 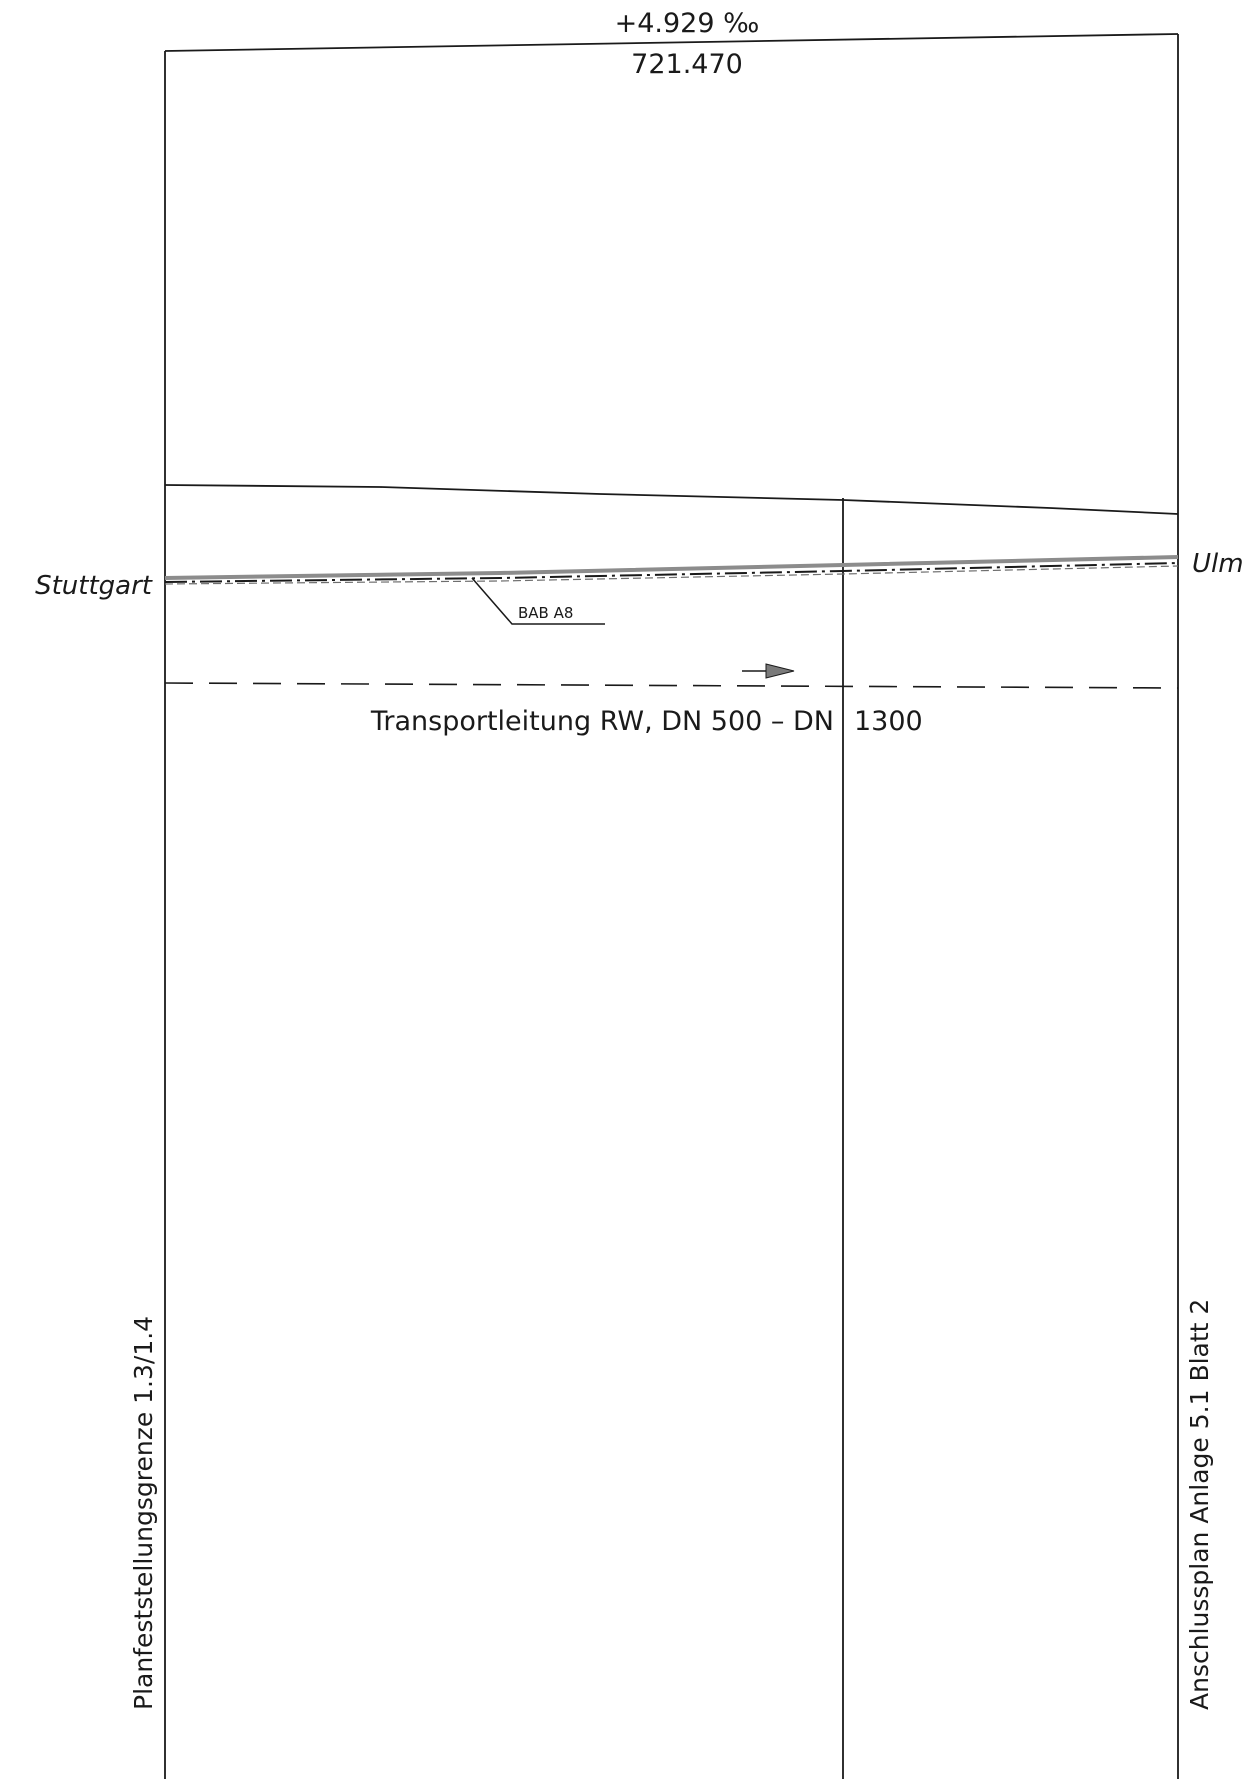 I want to click on right-boundary-label: Anschlussplan Anlage 5.1 Blatt 2, so click(x=1199, y=1504).